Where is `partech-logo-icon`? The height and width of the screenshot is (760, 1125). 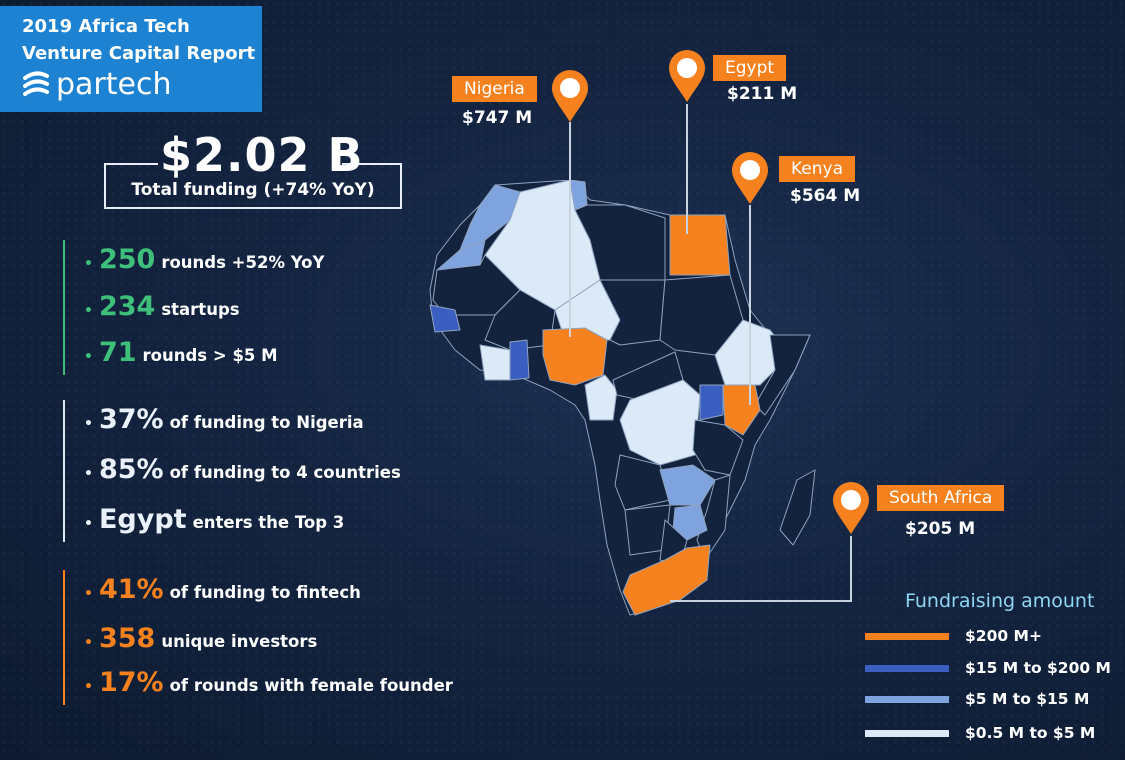
partech-logo-icon is located at coordinates (36, 83).